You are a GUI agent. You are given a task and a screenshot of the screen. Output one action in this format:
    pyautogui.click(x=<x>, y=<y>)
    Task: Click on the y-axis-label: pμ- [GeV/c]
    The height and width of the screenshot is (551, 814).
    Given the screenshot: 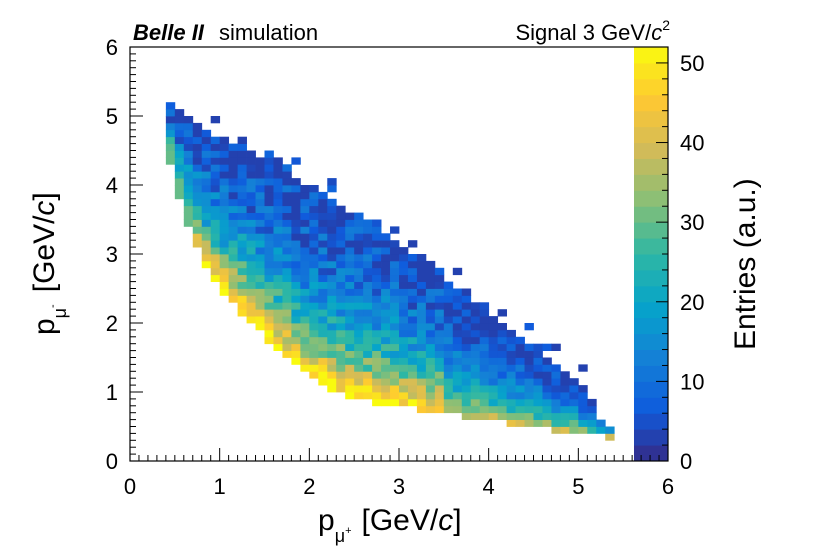 What is the action you would take?
    pyautogui.click(x=49, y=263)
    